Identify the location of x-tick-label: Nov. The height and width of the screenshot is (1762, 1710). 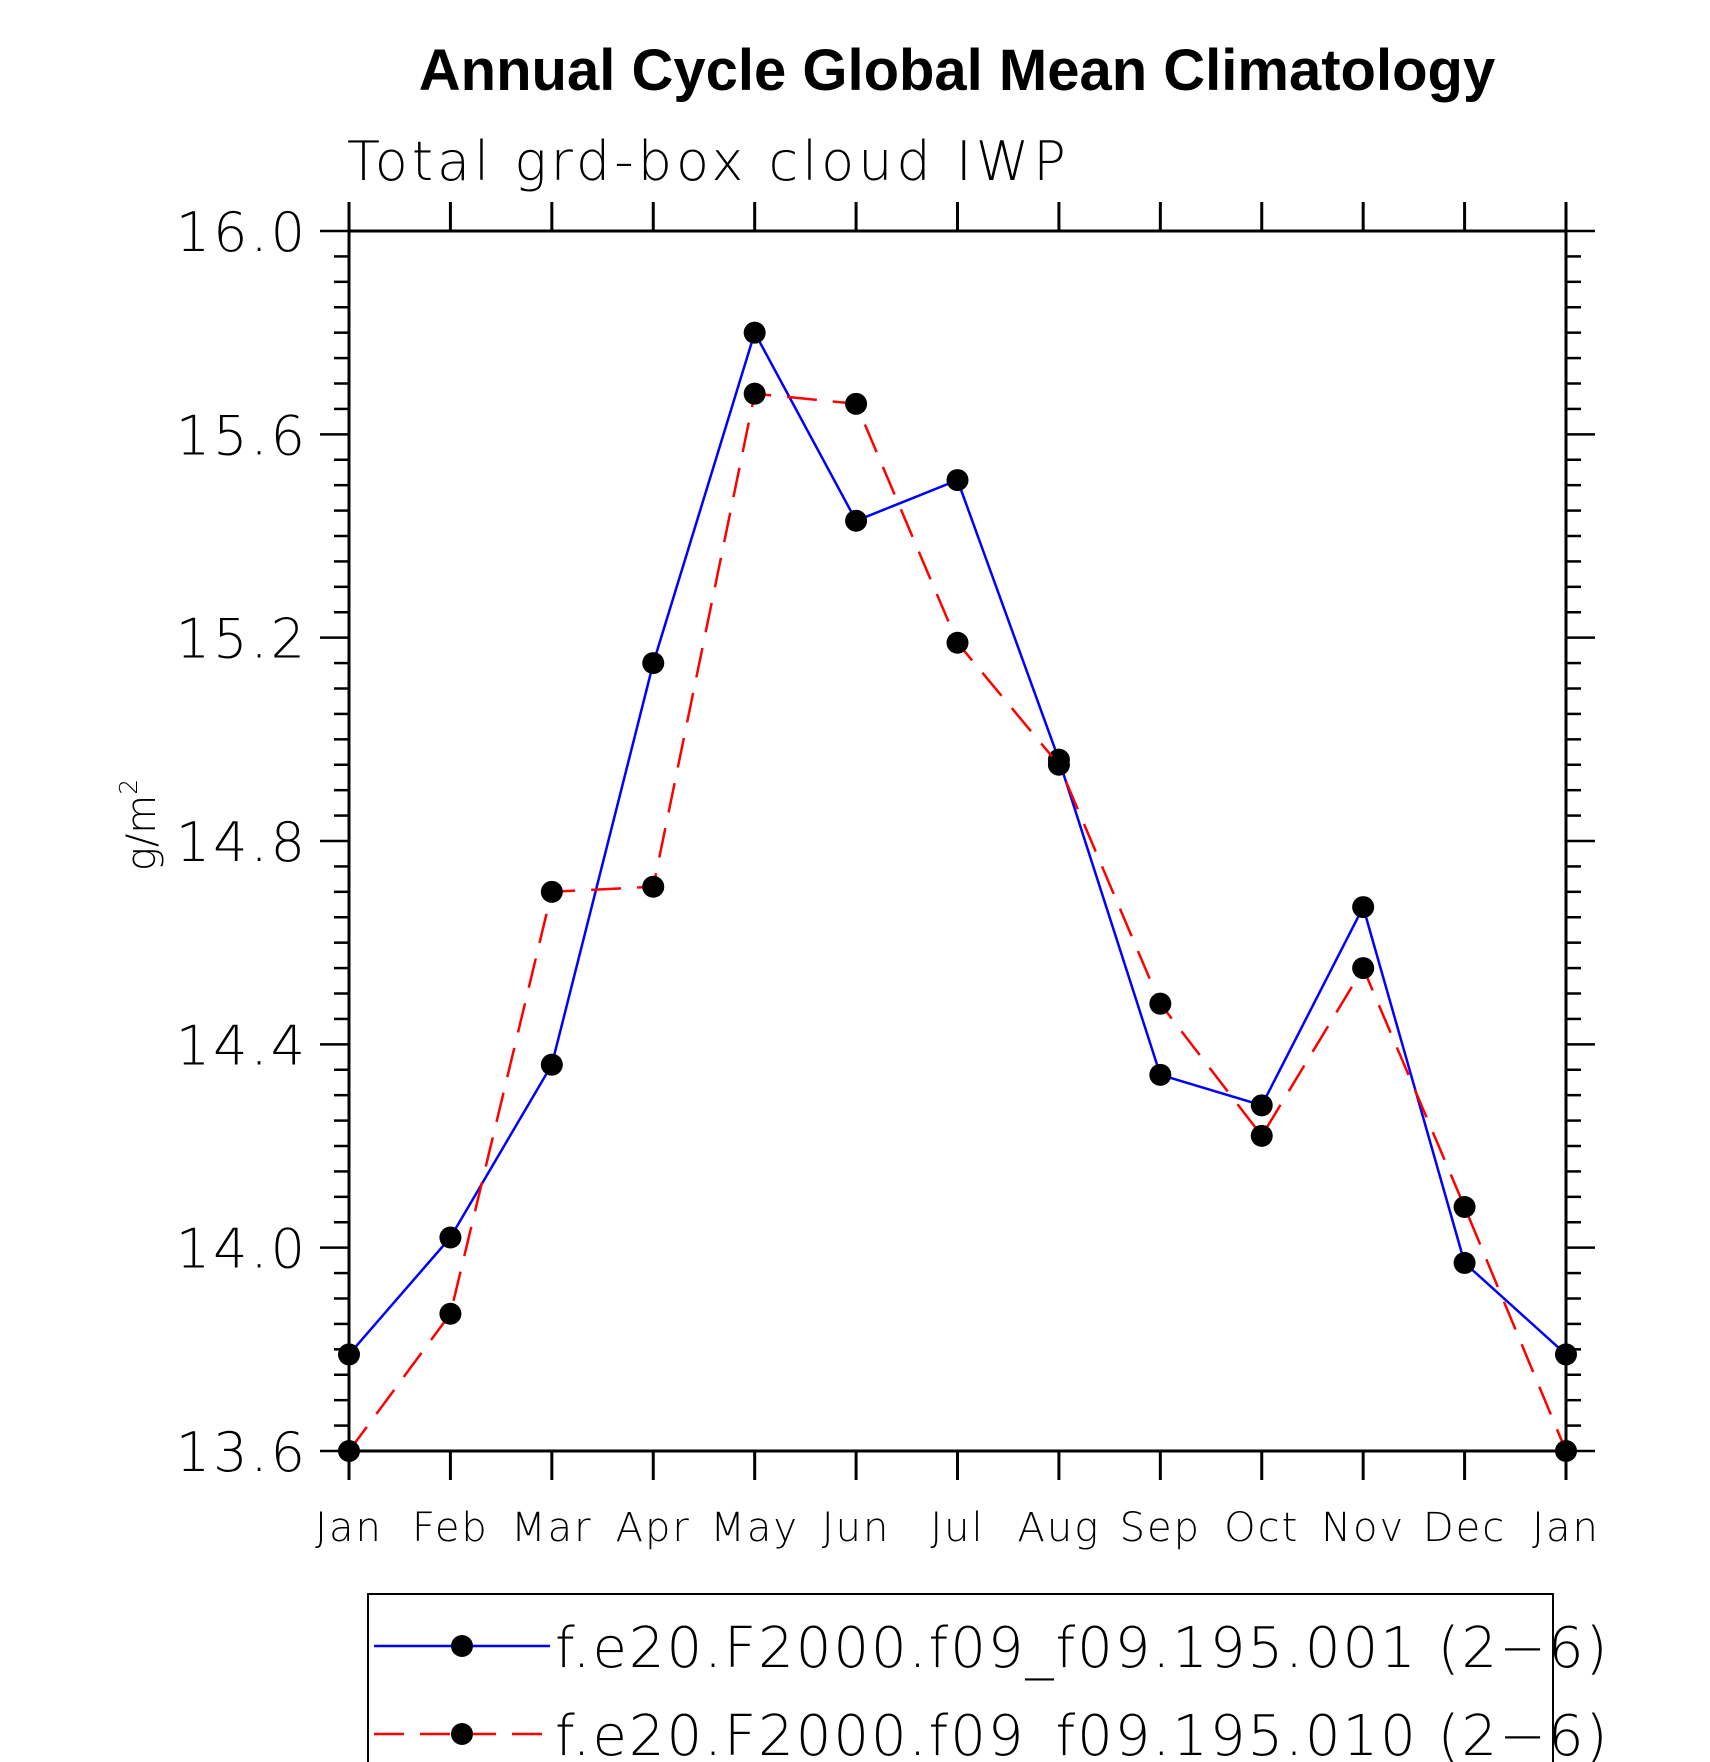
(1363, 1528).